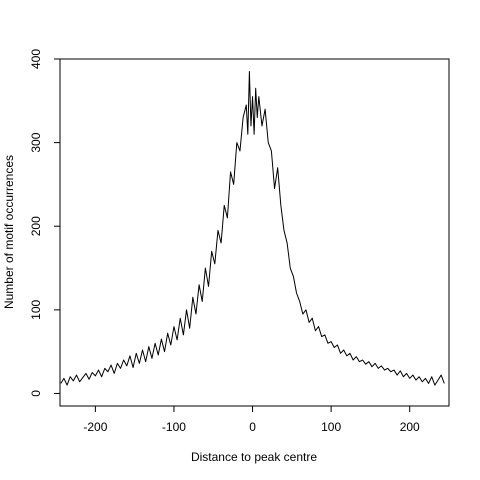  Describe the element at coordinates (174, 427) in the screenshot. I see `x-tick-label: -100` at that location.